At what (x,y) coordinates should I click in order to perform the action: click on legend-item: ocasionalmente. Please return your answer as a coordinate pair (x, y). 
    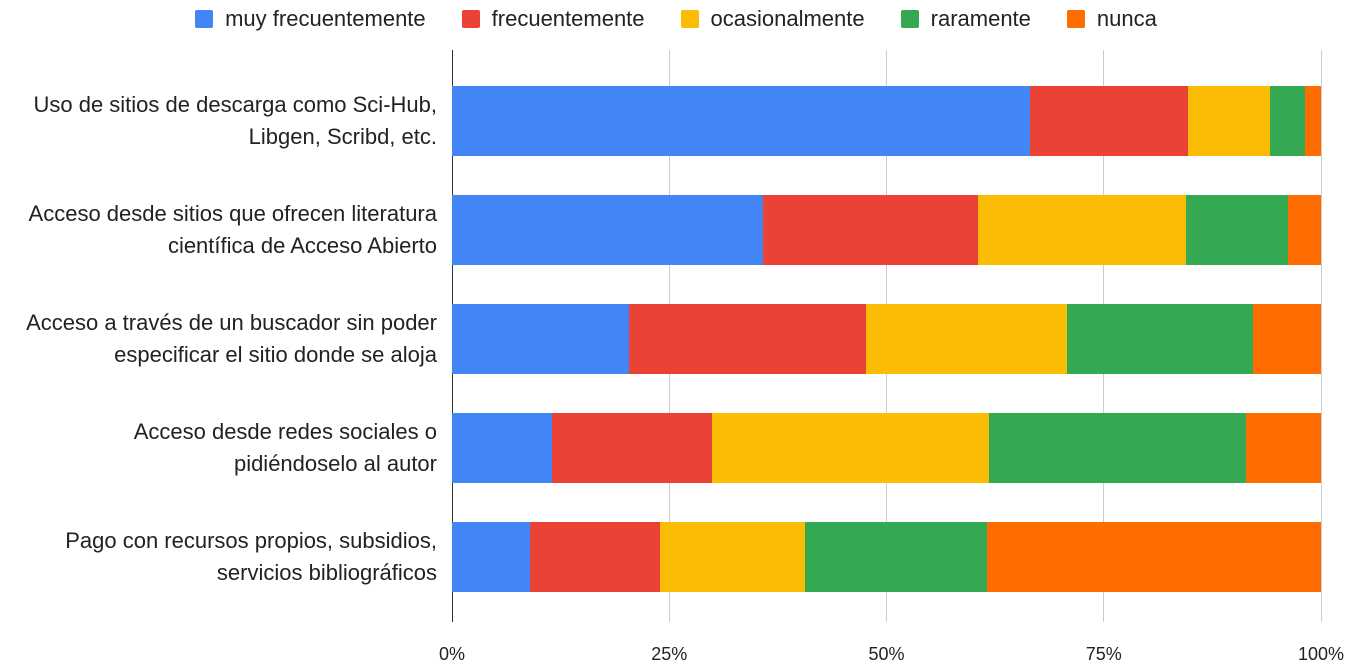
    Looking at the image, I should click on (772, 19).